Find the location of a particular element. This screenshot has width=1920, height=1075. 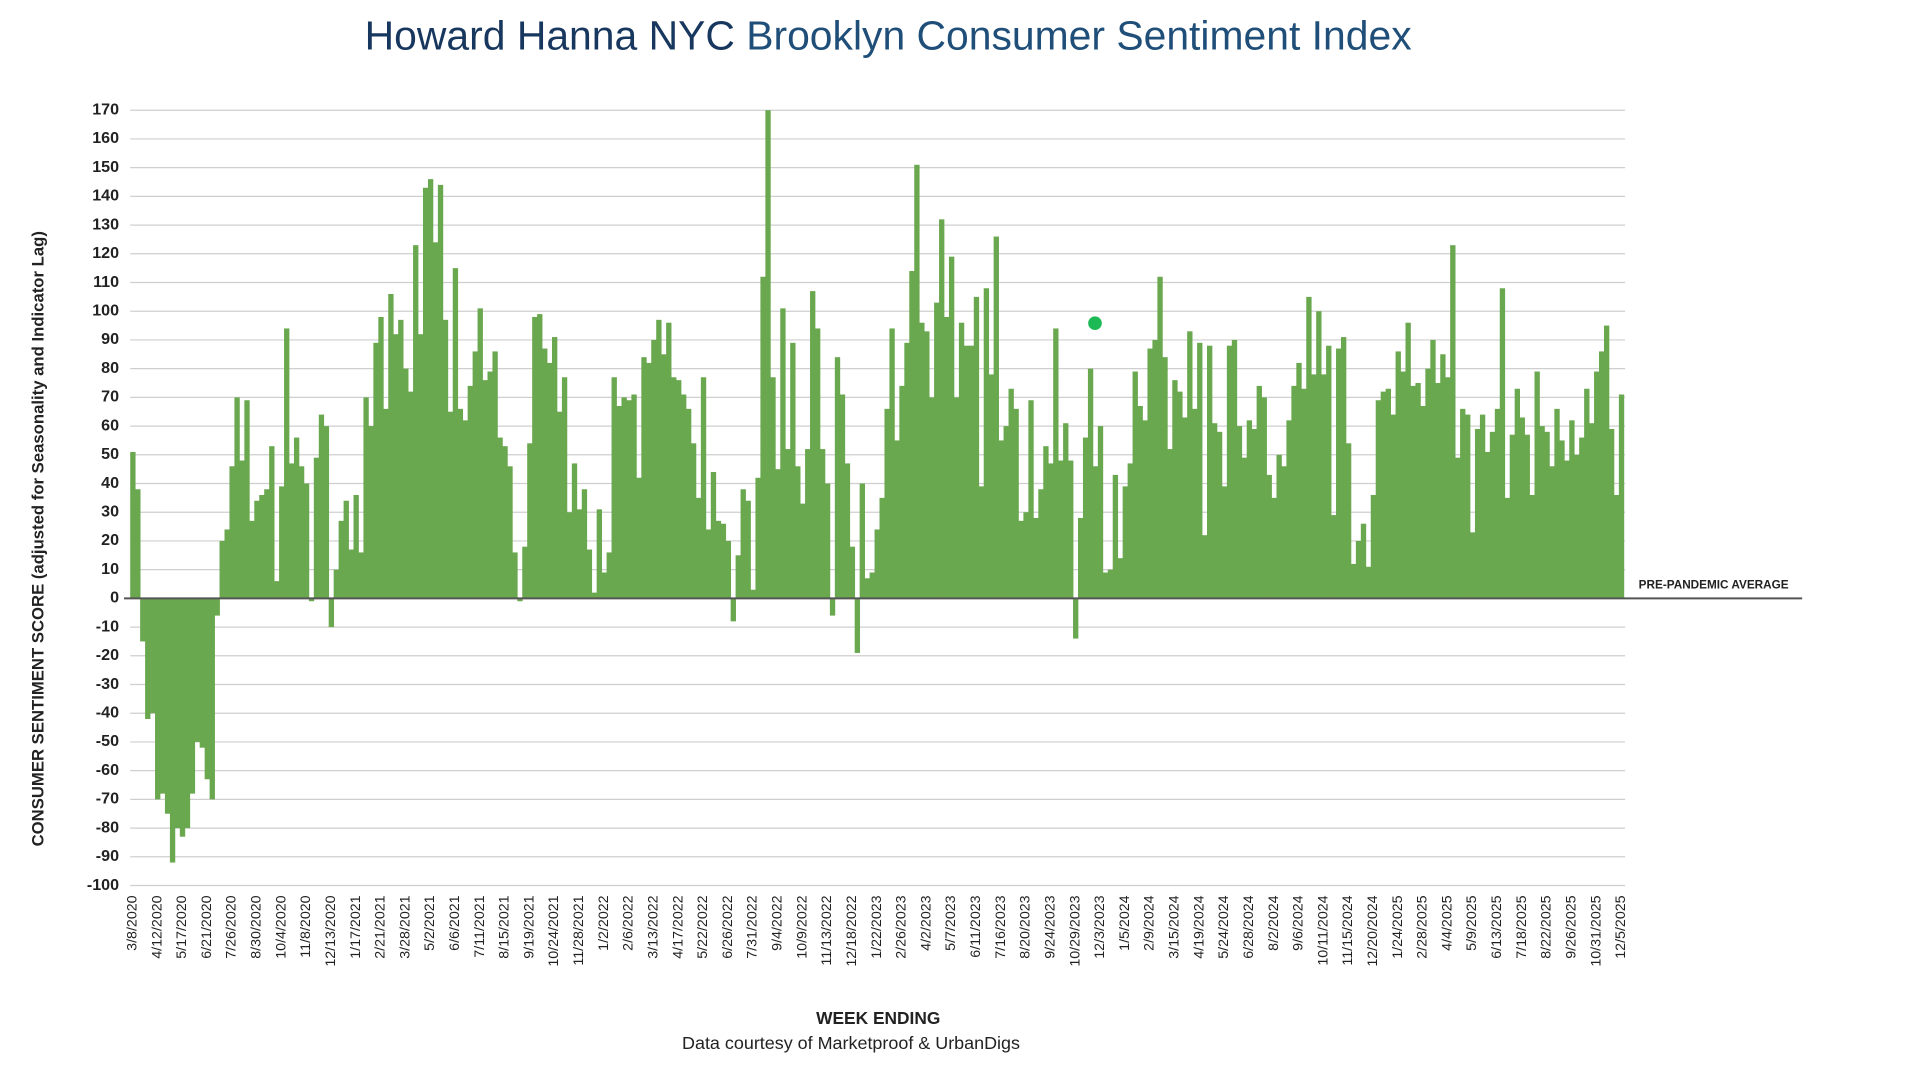

y-tick-label: 70 is located at coordinates (110, 397).